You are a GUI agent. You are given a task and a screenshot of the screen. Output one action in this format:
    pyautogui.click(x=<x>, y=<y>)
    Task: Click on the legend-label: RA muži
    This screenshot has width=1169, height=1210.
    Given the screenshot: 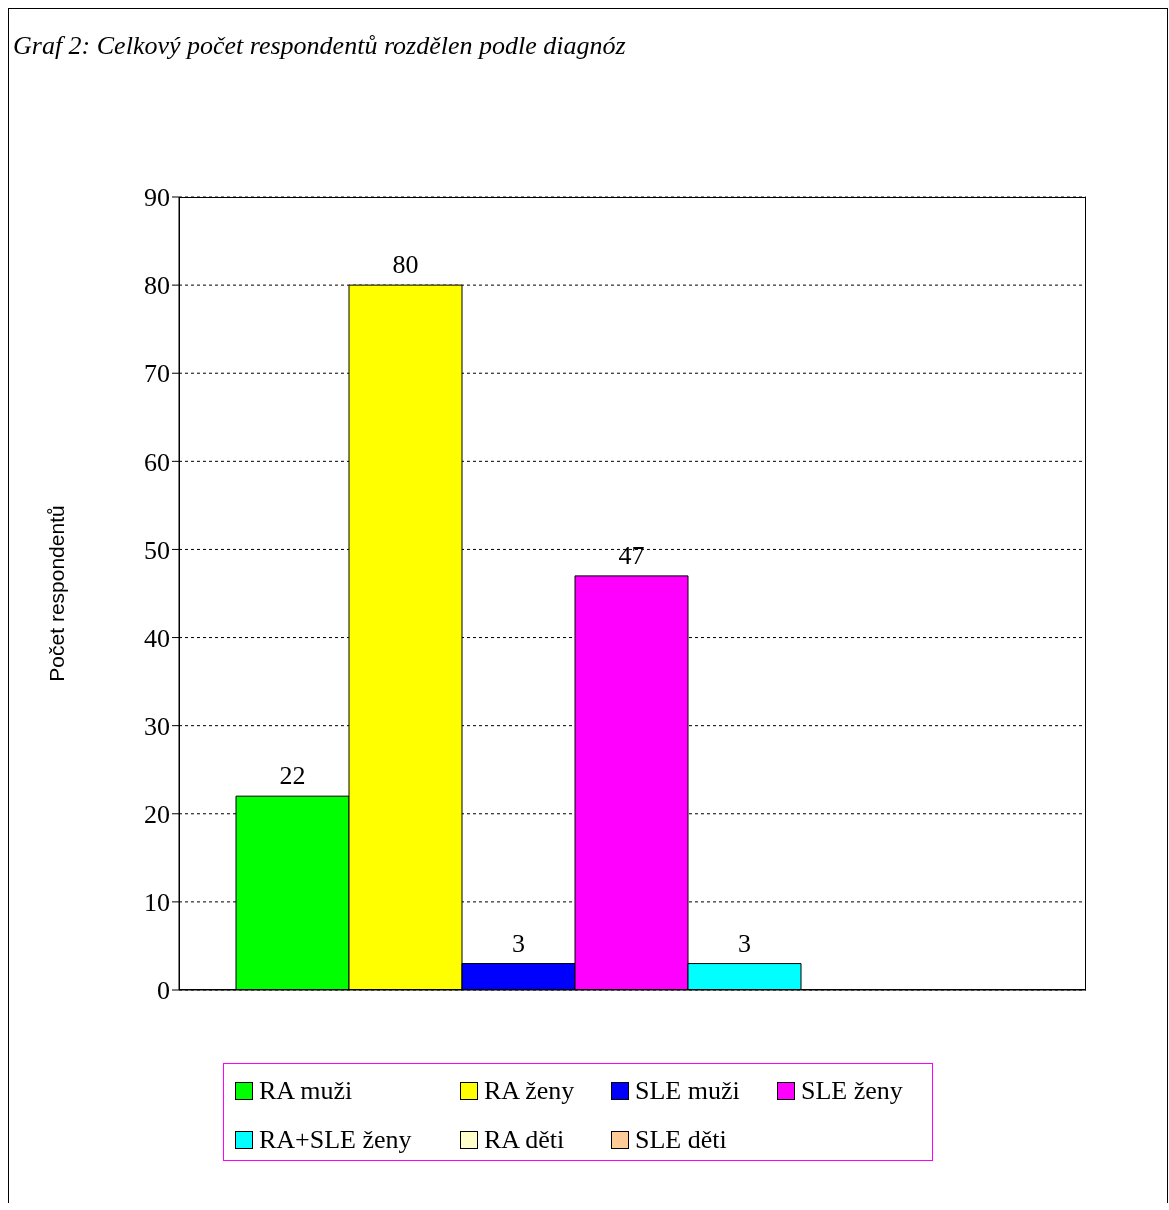 What is the action you would take?
    pyautogui.click(x=306, y=1090)
    